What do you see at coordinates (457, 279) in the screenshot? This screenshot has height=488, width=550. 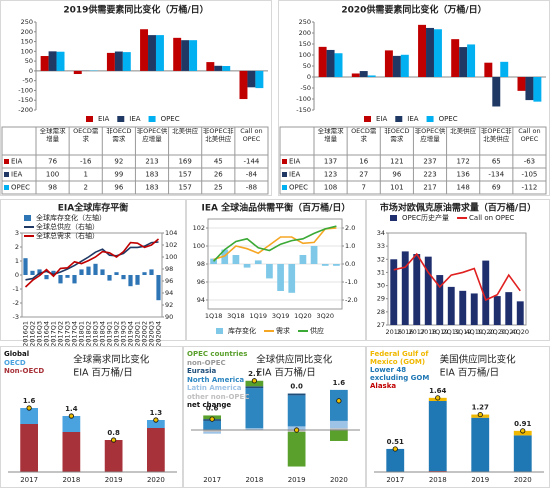 I see `plot-frame` at bounding box center [457, 279].